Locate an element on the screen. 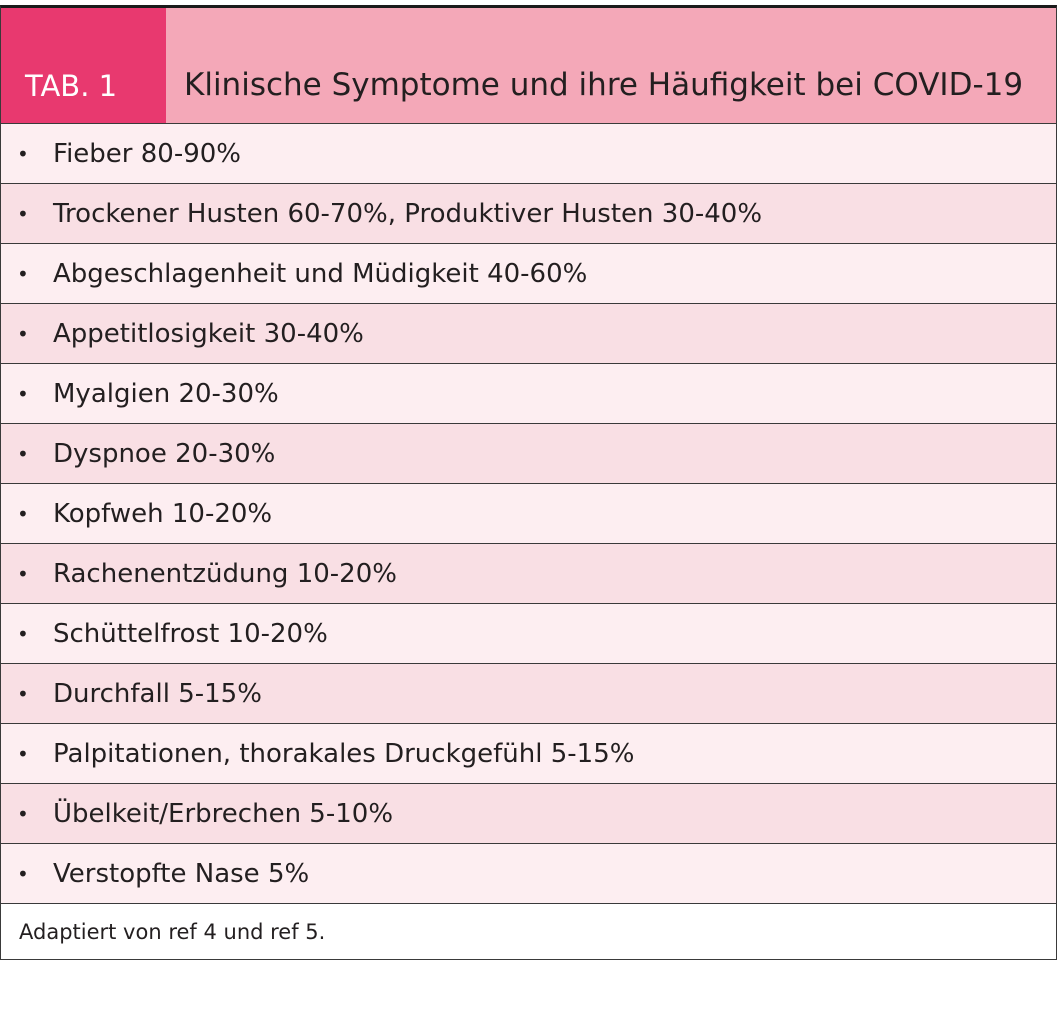 This screenshot has width=1057, height=1021. row-text: Rachenentzüdung 10-20% is located at coordinates (225, 573).